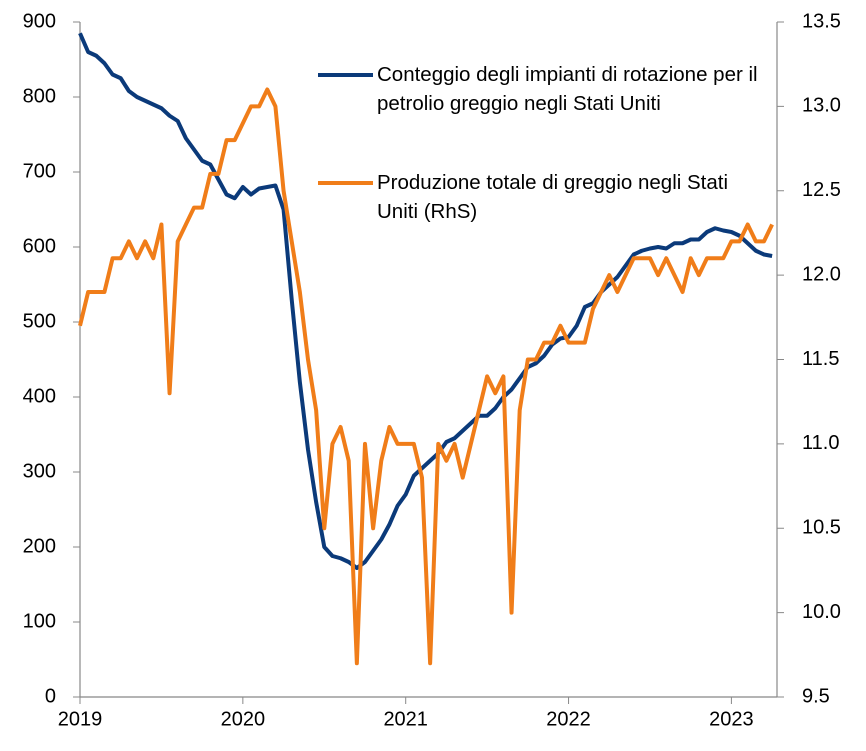  Describe the element at coordinates (821, 528) in the screenshot. I see `y2-tick-label: 10.5` at that location.